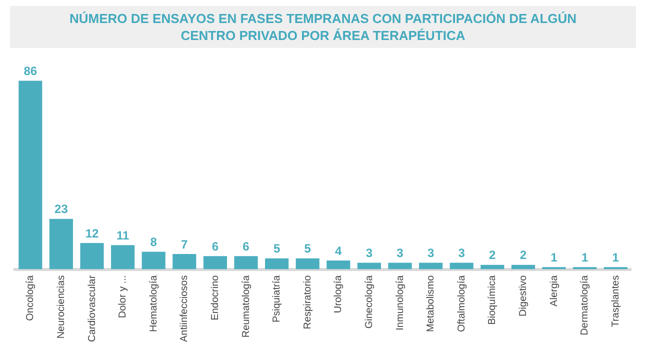  Describe the element at coordinates (523, 295) in the screenshot. I see `x-tick-label: Digestivo` at that location.